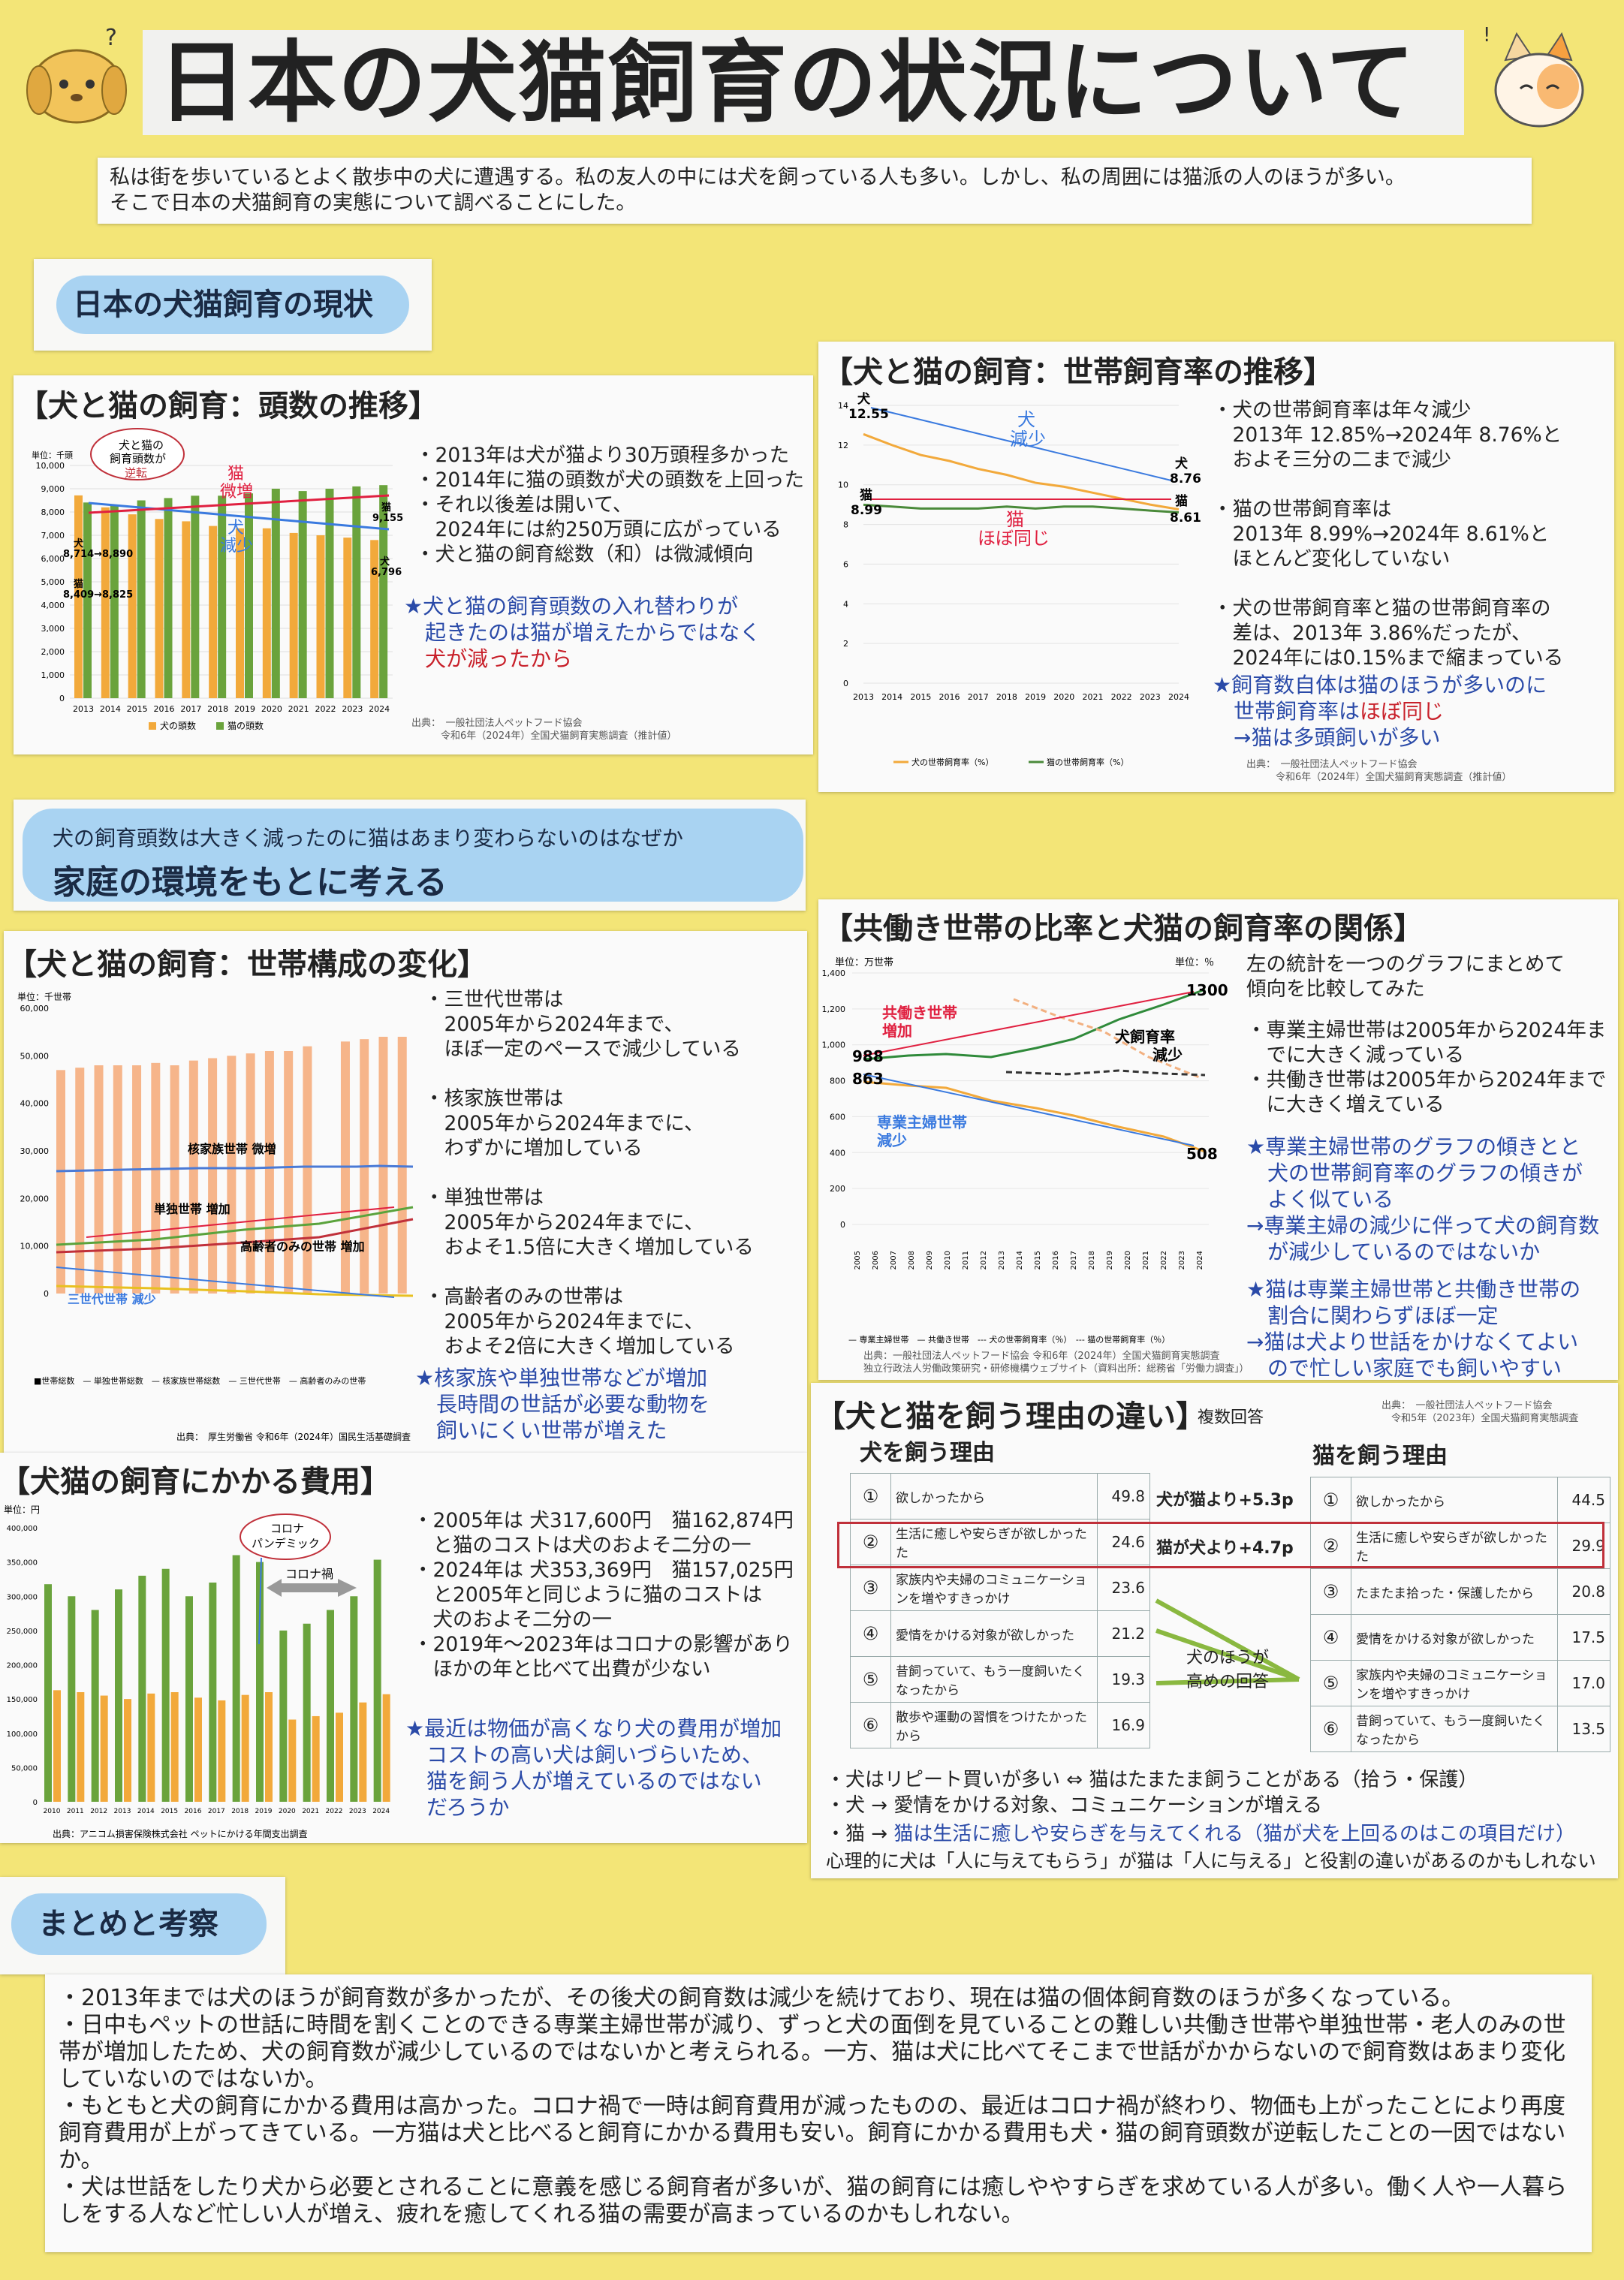 The image size is (1624, 2280). I want to click on cat-start-label: 猫, so click(78, 584).